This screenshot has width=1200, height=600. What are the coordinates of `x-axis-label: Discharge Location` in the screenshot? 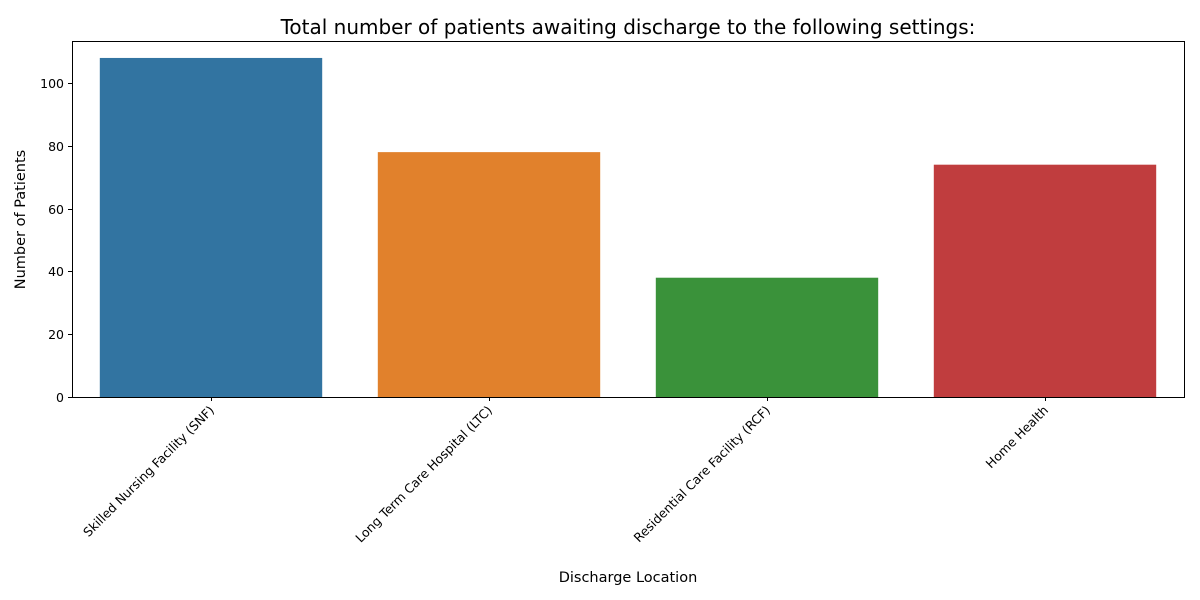 It's located at (628, 578).